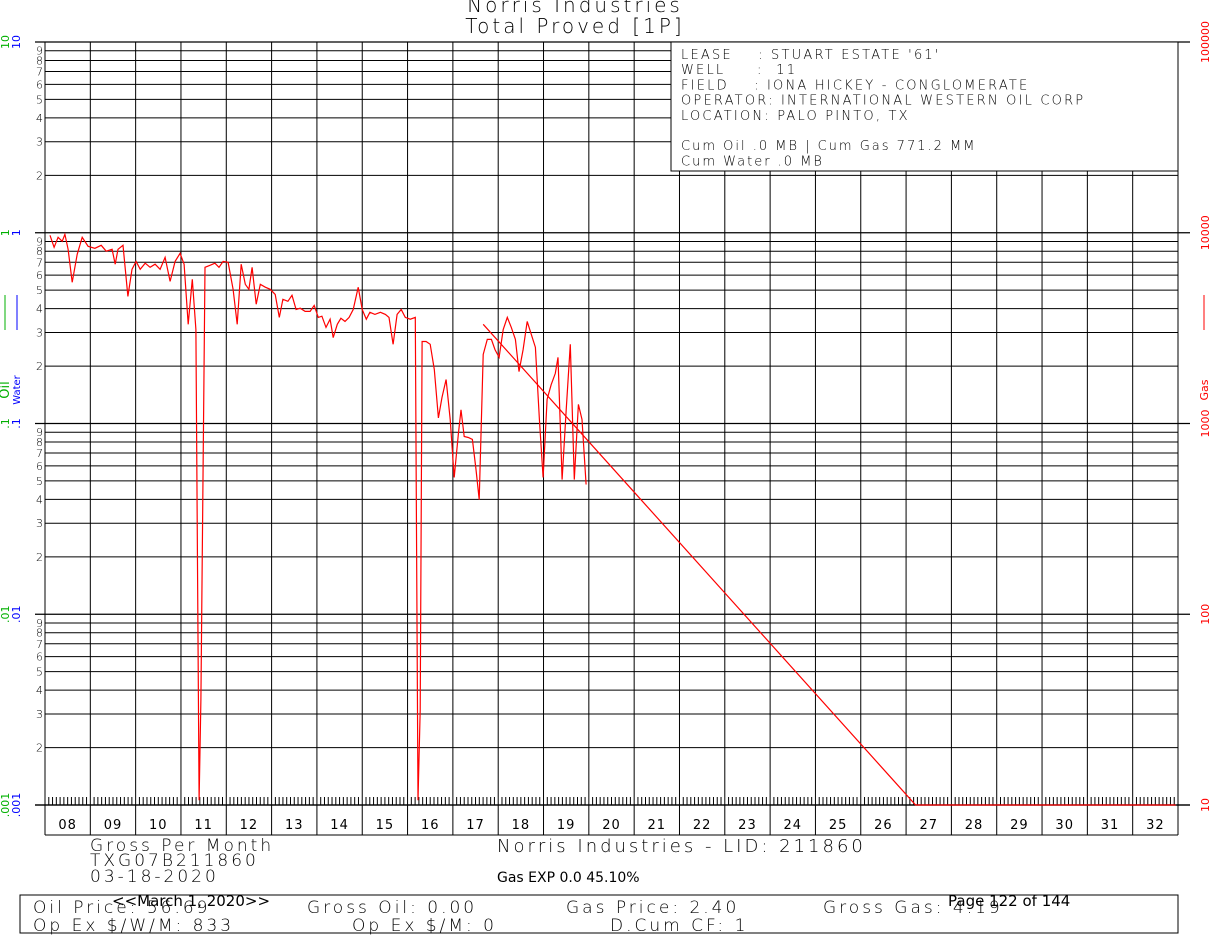  Describe the element at coordinates (752, 162) in the screenshot. I see `cum-line: Cum Water .0 MB` at that location.